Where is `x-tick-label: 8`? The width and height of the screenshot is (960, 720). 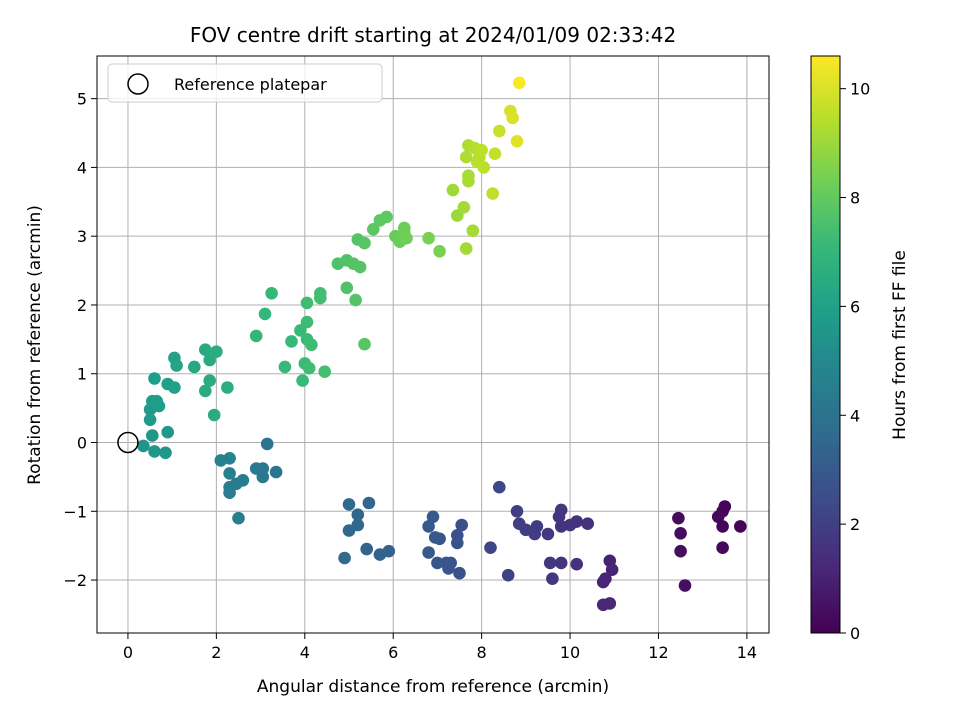 x-tick-label: 8 is located at coordinates (482, 652).